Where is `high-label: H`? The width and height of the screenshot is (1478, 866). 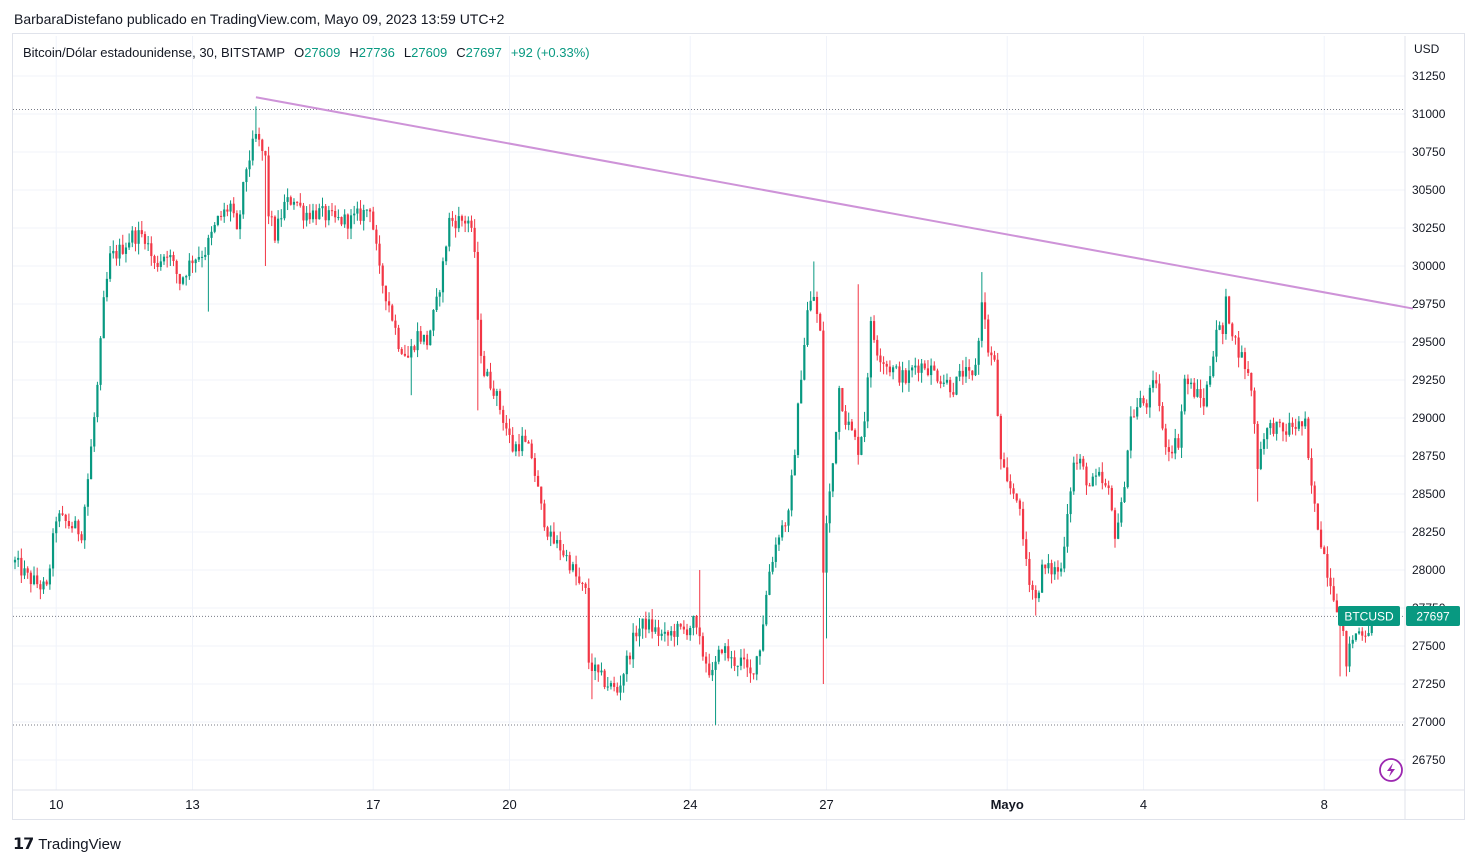 high-label: H is located at coordinates (354, 52).